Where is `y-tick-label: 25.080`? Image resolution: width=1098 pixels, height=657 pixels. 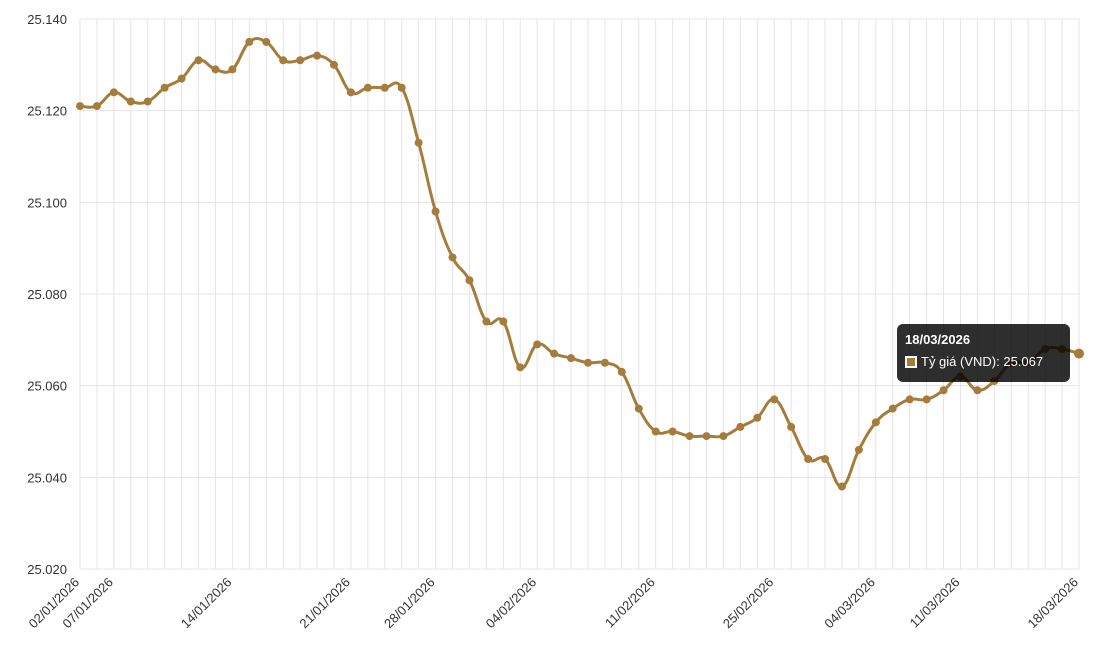
y-tick-label: 25.080 is located at coordinates (47, 294).